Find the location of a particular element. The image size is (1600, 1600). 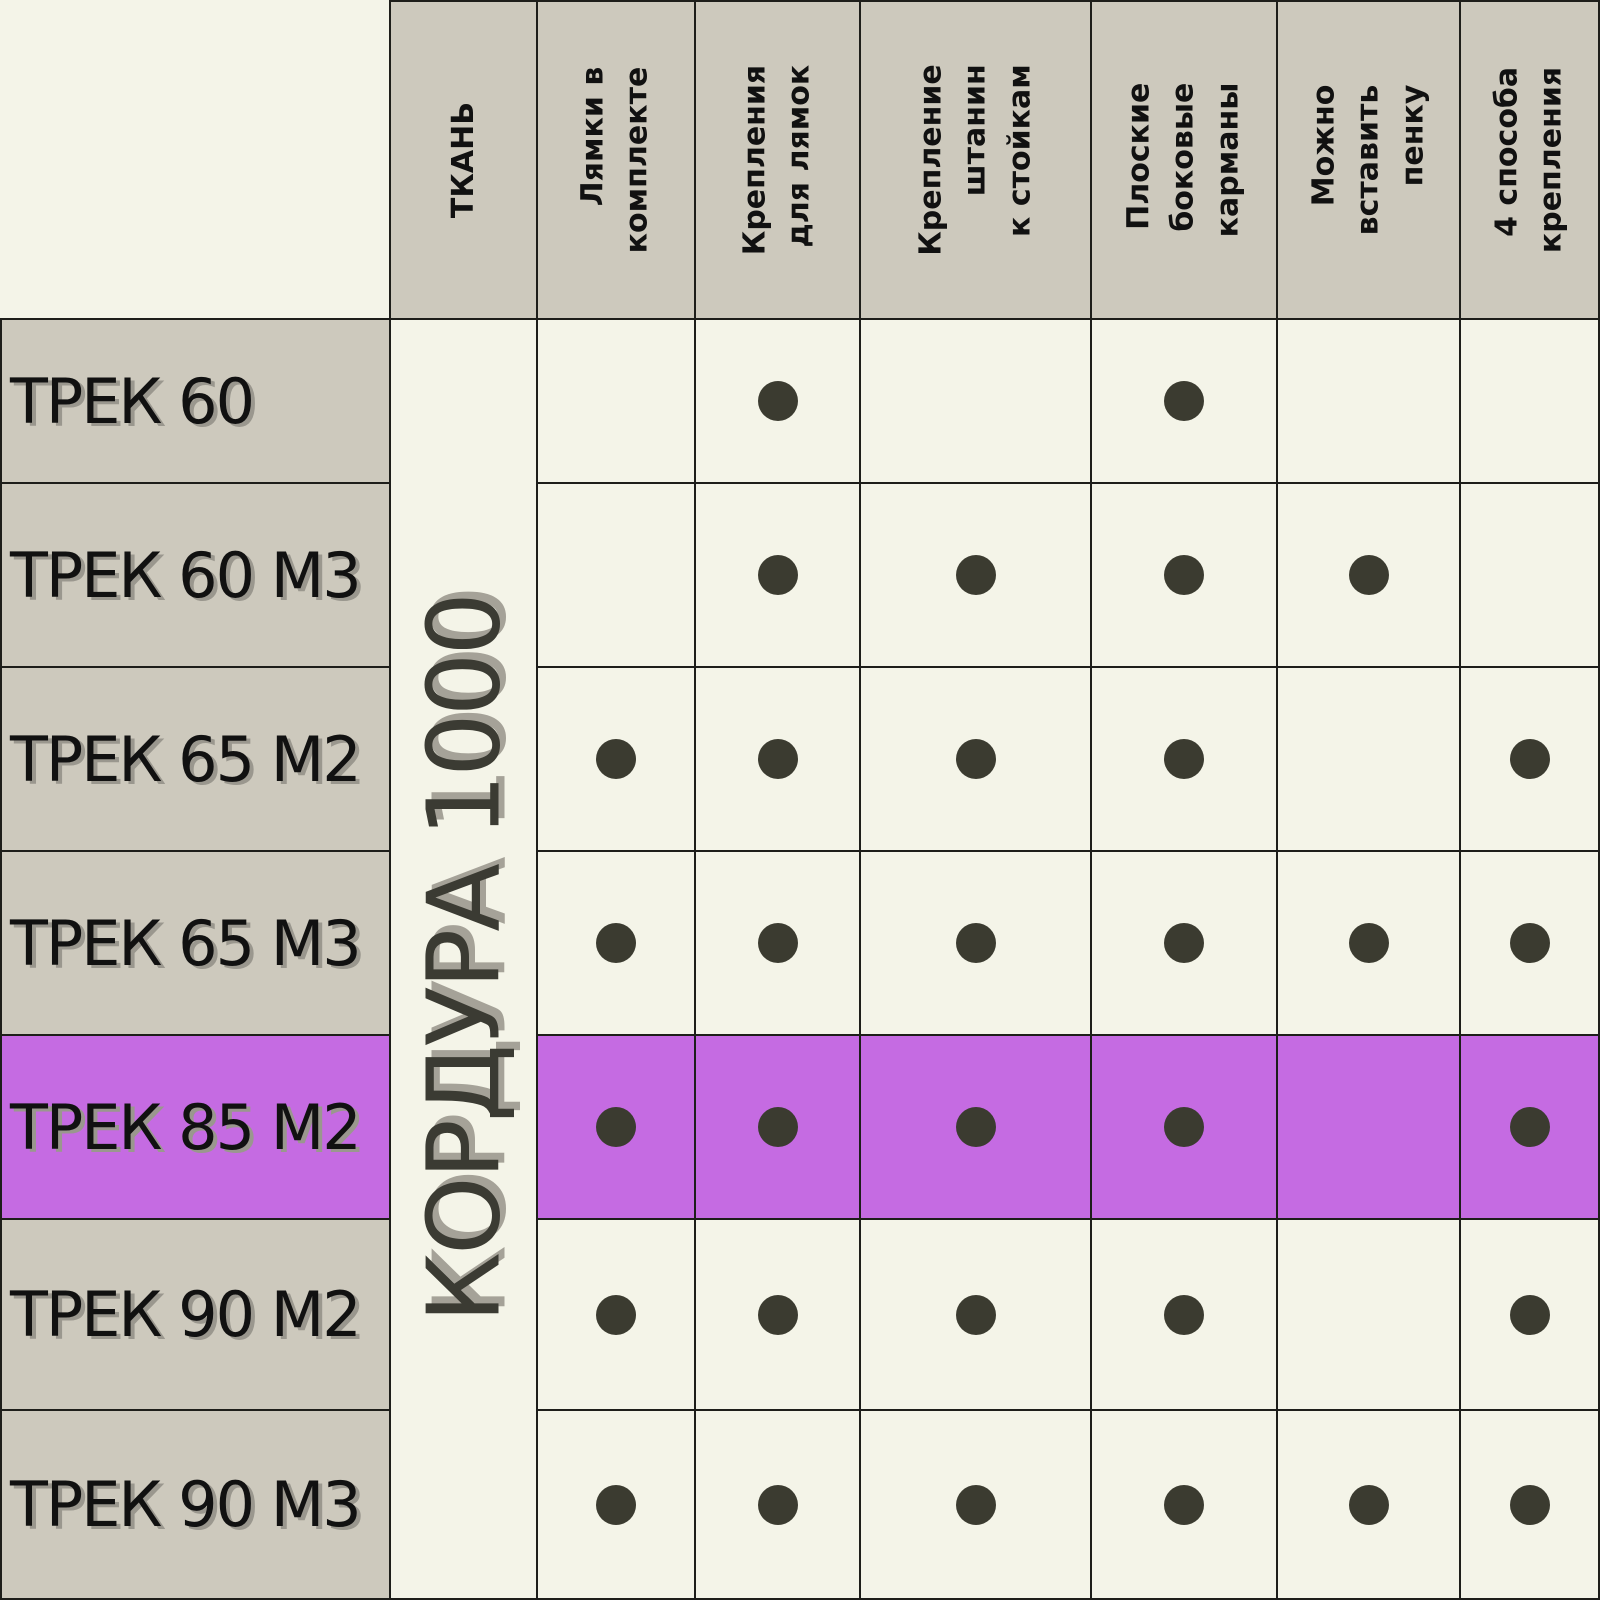

row-label: ТРЕК 60 is located at coordinates (195, 400).